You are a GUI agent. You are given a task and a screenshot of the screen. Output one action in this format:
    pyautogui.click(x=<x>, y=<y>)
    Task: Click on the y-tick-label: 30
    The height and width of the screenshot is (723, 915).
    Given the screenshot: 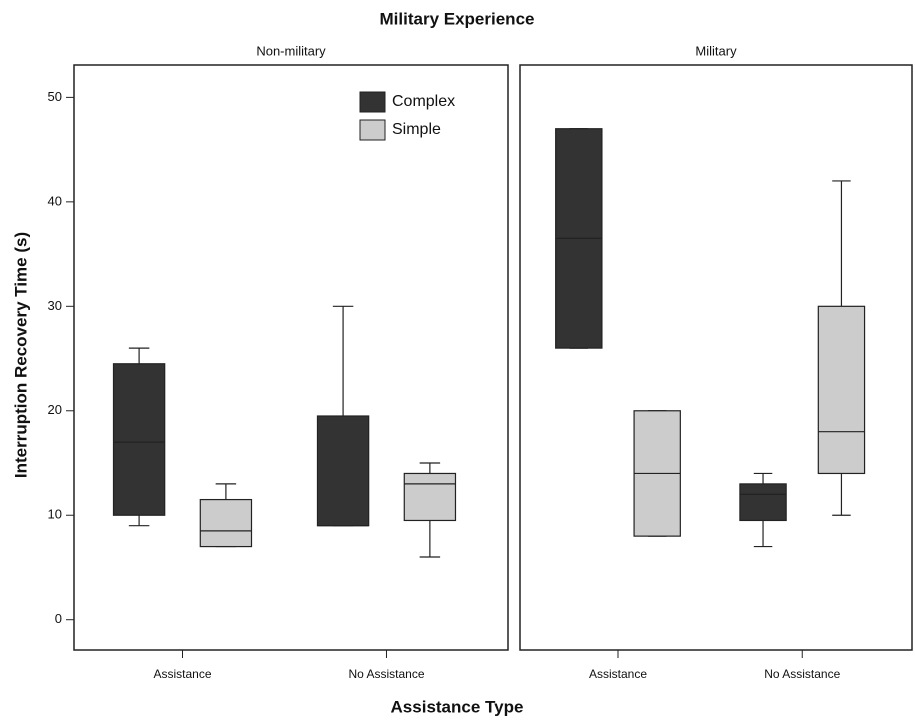 What is the action you would take?
    pyautogui.click(x=55, y=305)
    